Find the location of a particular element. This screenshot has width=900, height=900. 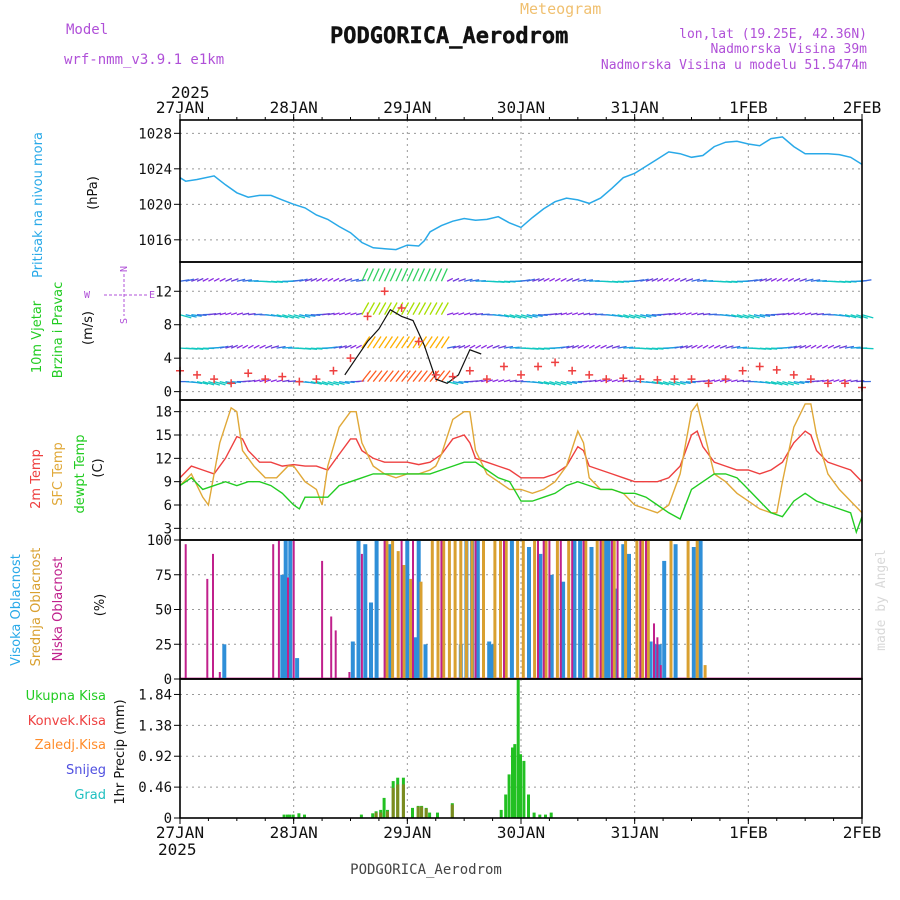

y-tick-label: 15 is located at coordinates (163, 436).